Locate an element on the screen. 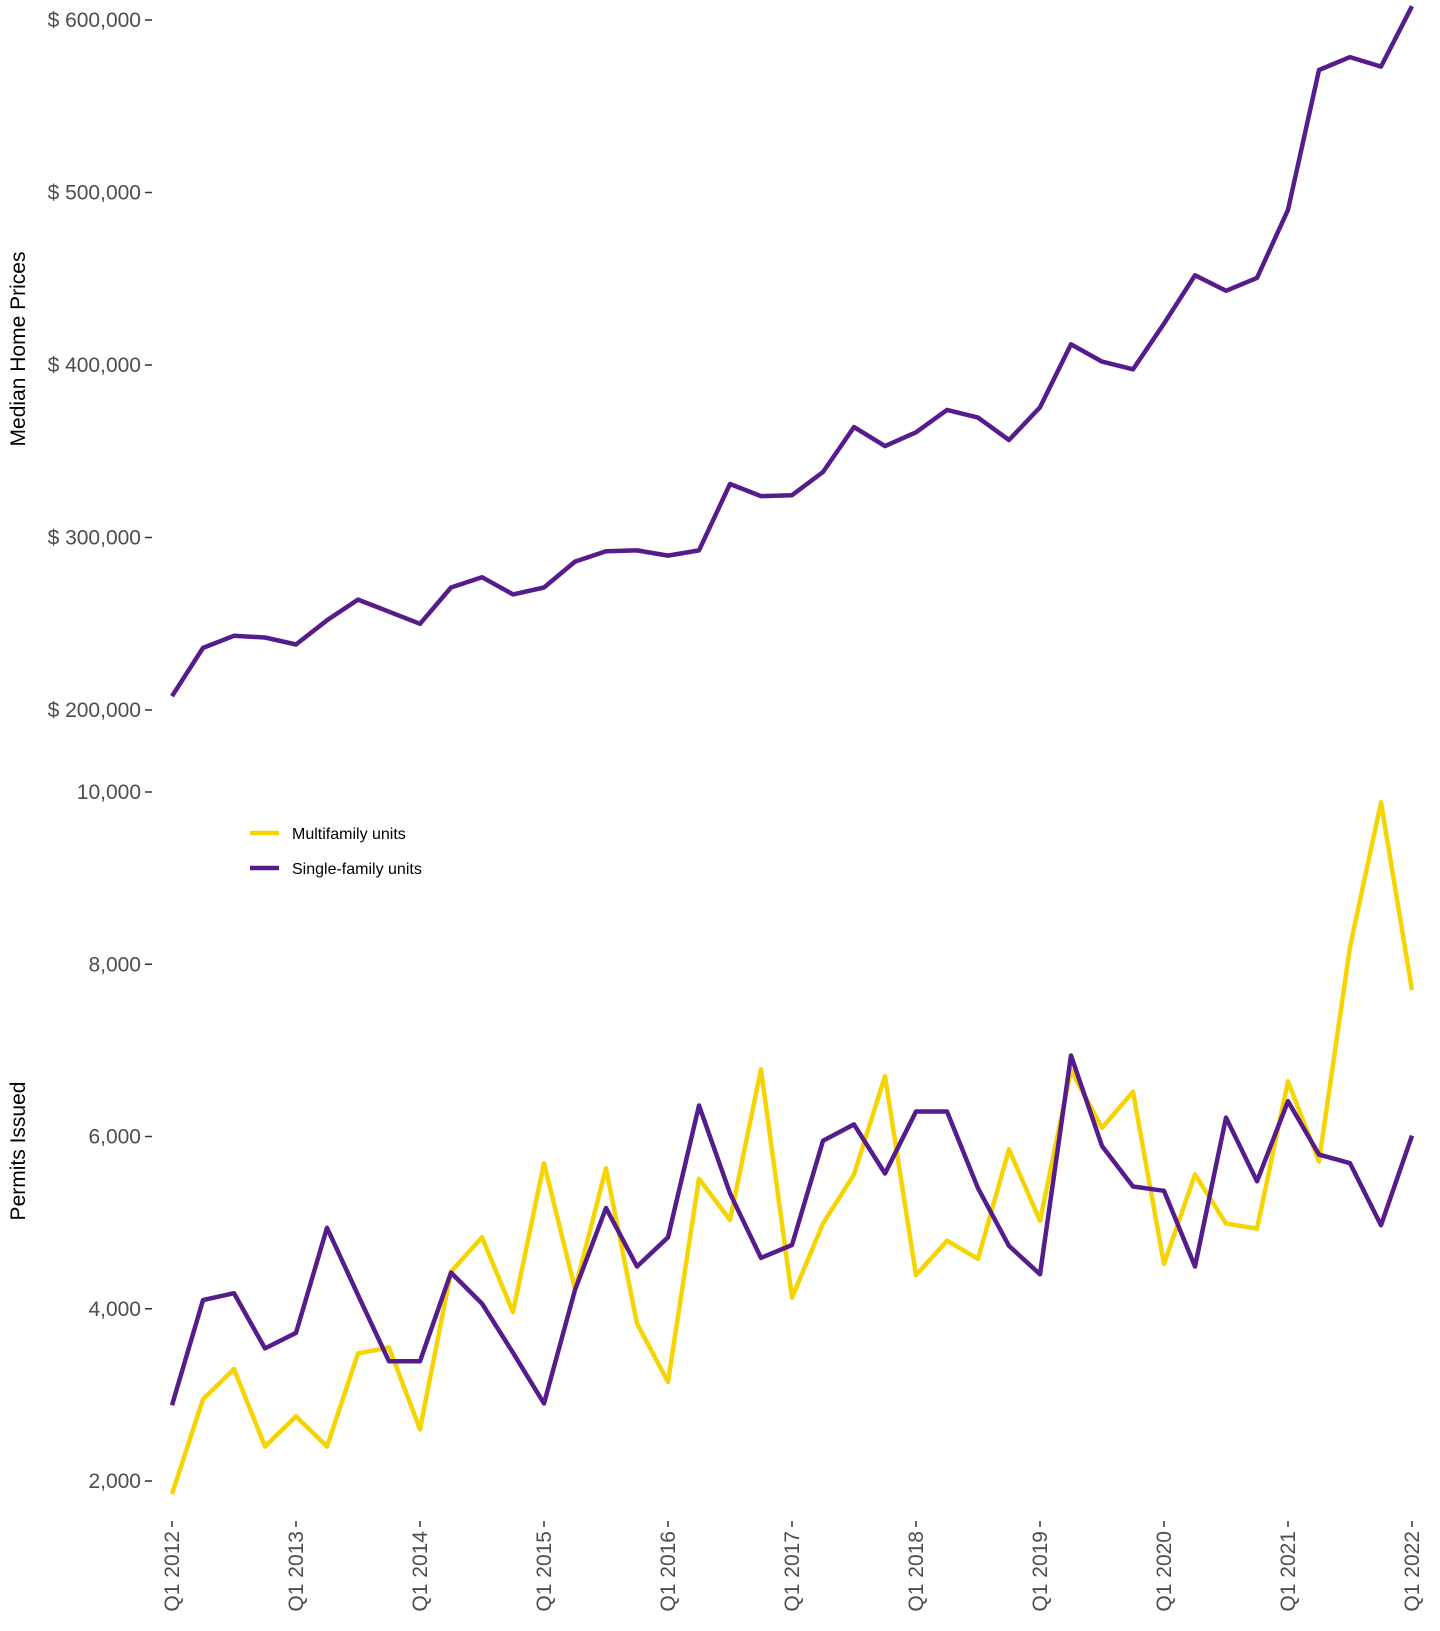 This screenshot has width=1440, height=1631. price-y-tick-label: $ 500,000 is located at coordinates (94, 193).